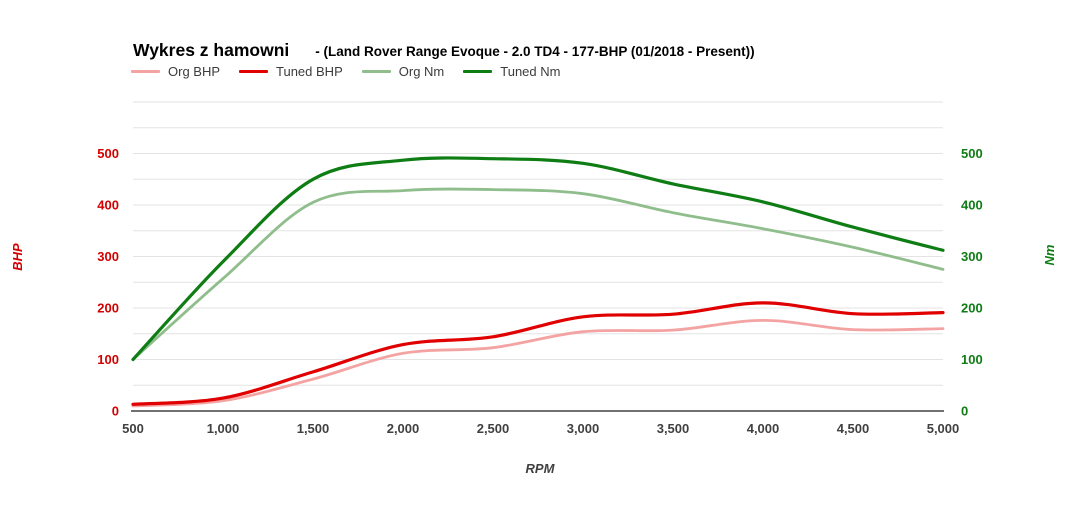  I want to click on y-axis-tick-left: 200, so click(108, 308).